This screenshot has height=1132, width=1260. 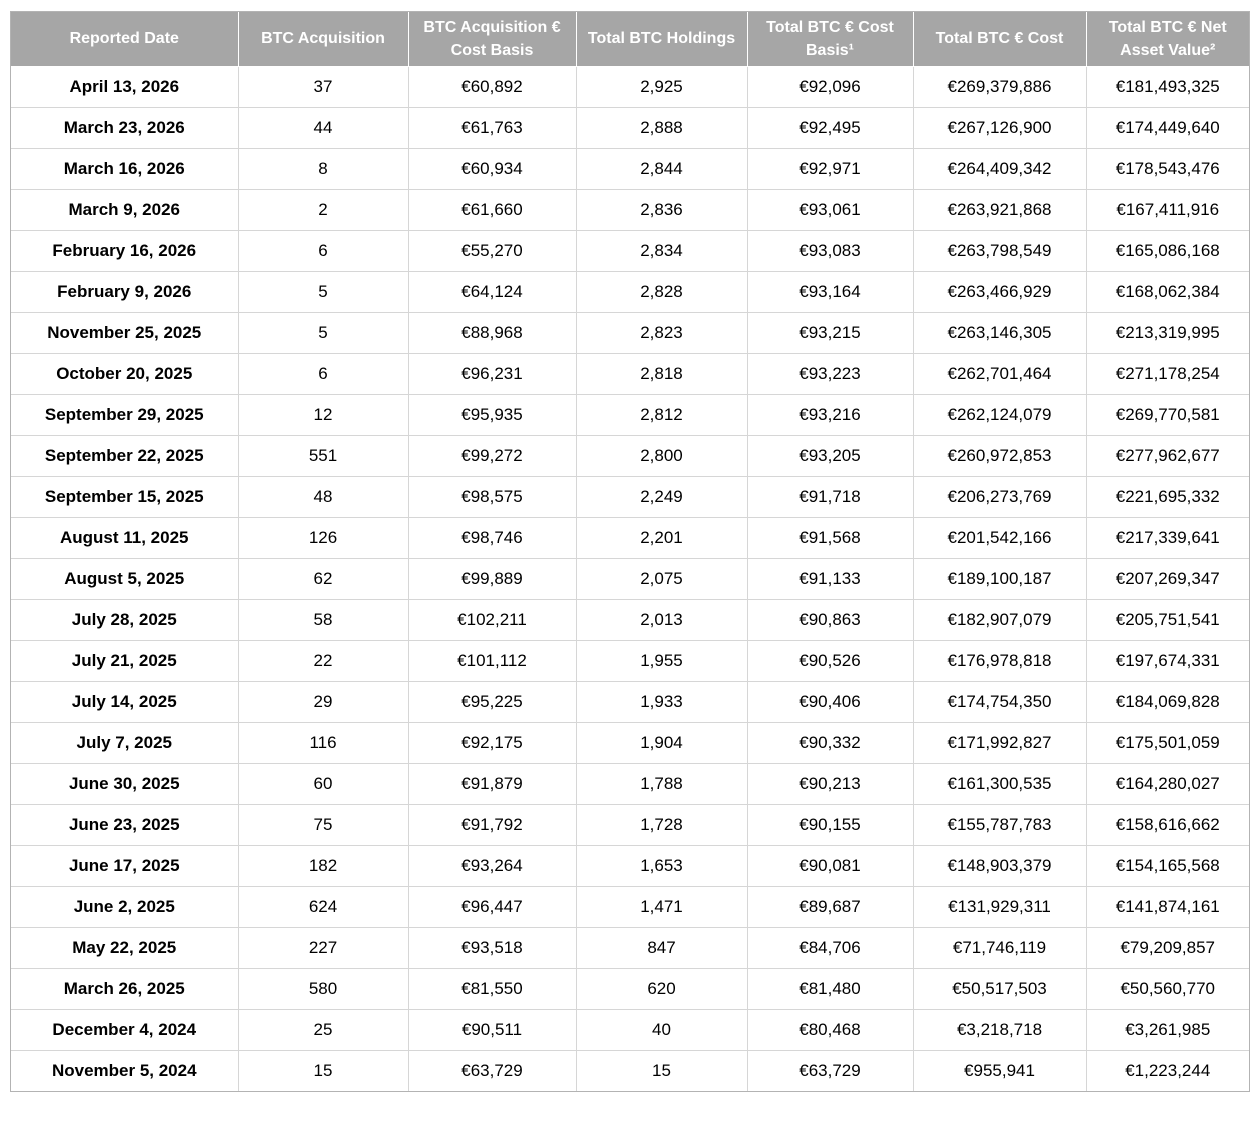 I want to click on value-cell: €93,264, so click(x=492, y=865).